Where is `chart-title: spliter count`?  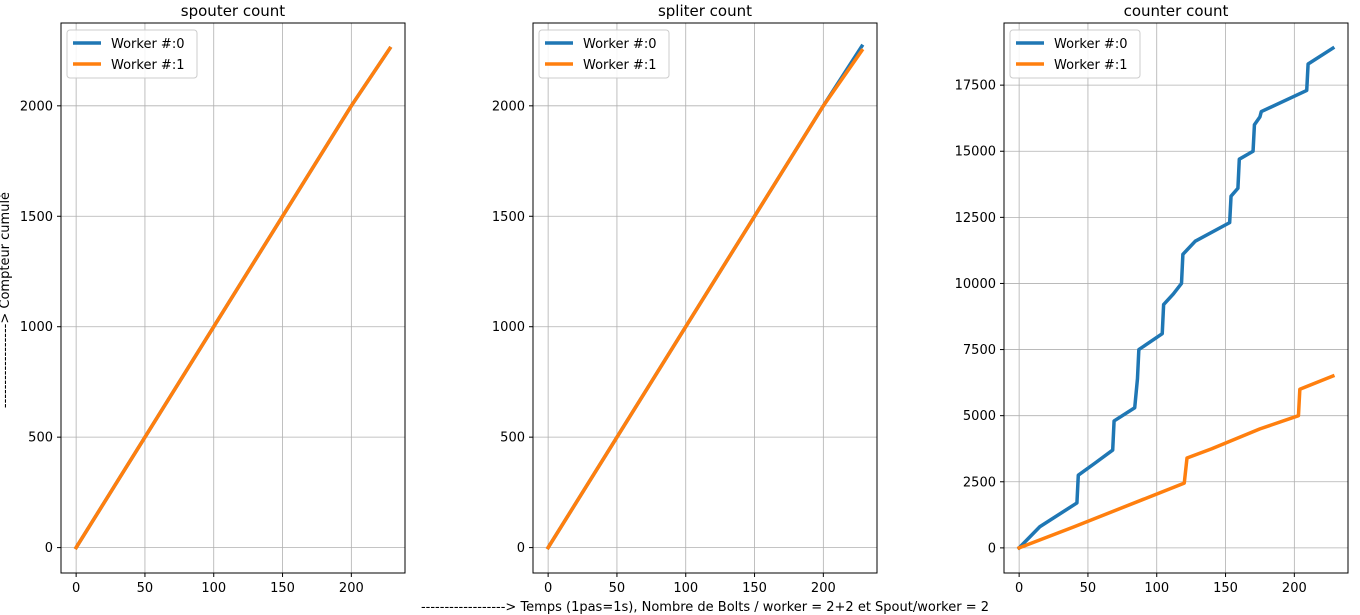 chart-title: spliter count is located at coordinates (705, 11).